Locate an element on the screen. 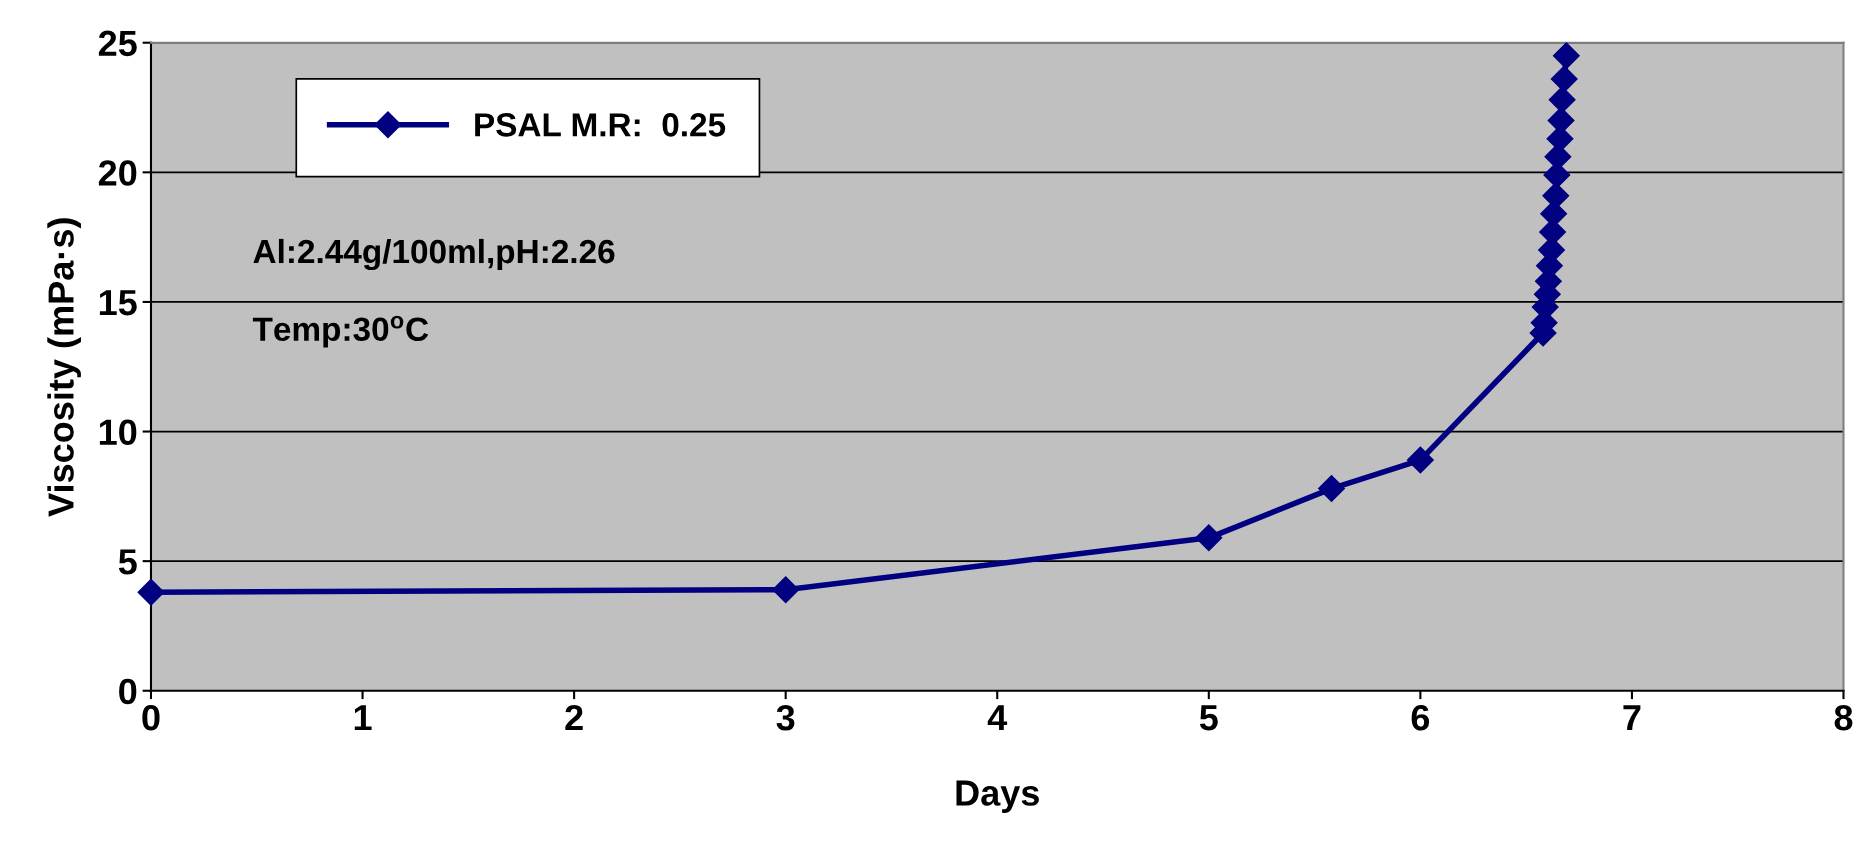 The height and width of the screenshot is (846, 1864). x-tick-label: 4 is located at coordinates (997, 718).